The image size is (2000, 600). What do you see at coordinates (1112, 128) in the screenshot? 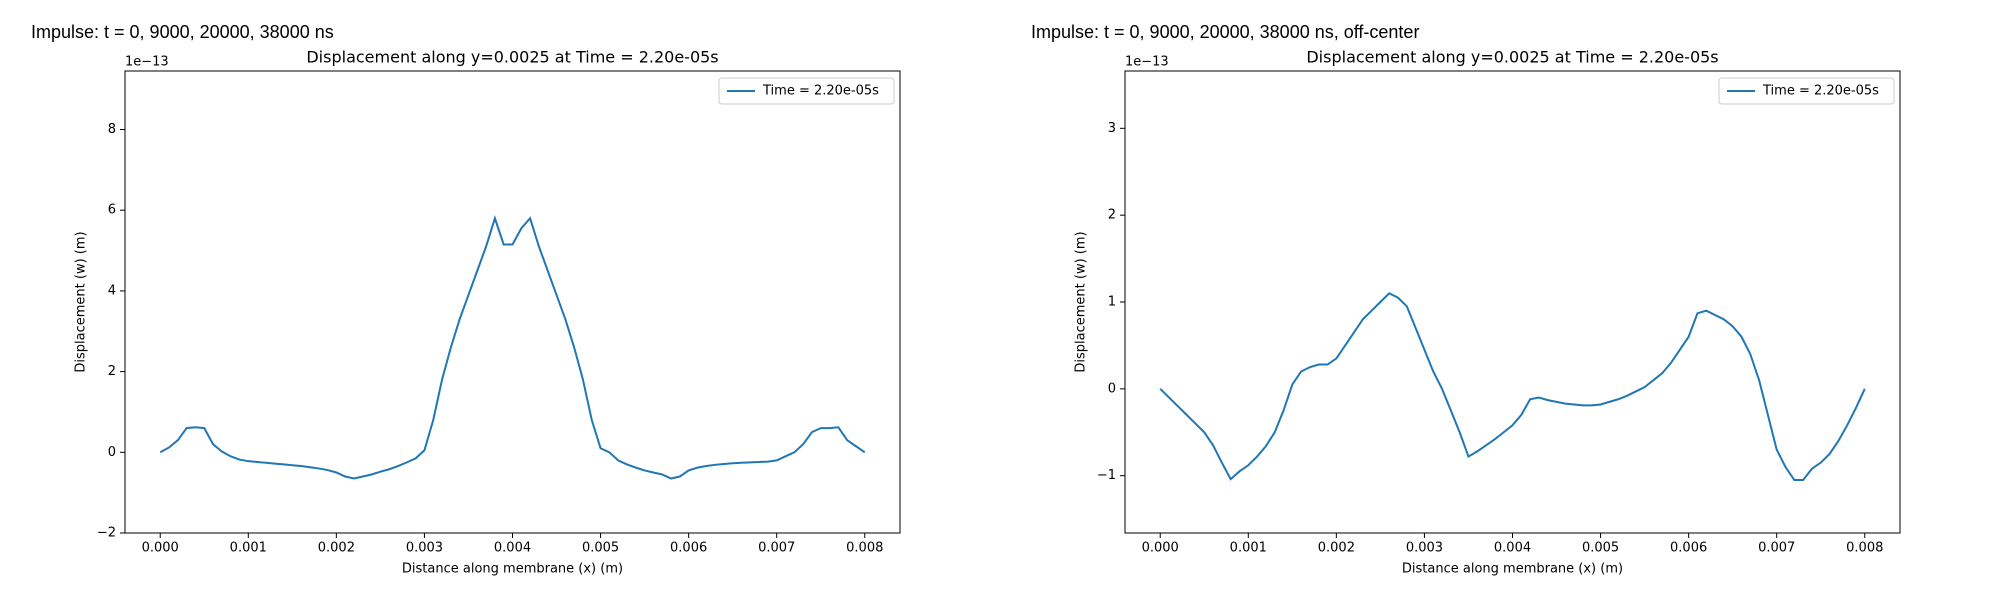
I see `y-tick-label: 3` at bounding box center [1112, 128].